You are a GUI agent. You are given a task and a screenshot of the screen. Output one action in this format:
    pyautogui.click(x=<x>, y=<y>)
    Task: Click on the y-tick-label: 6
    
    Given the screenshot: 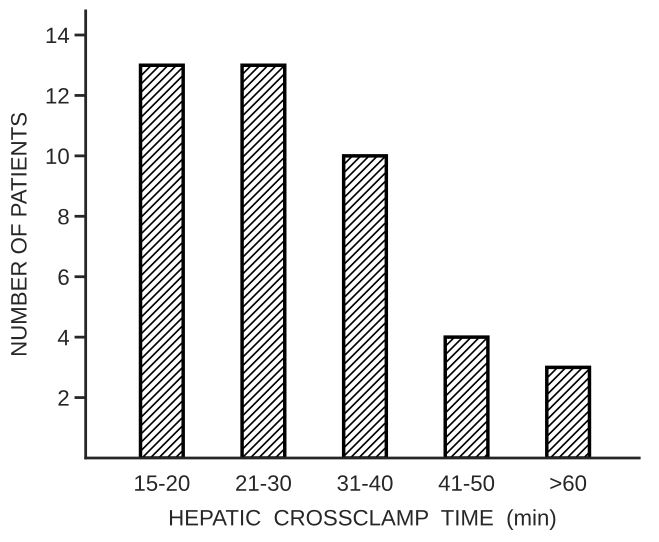 What is the action you would take?
    pyautogui.click(x=63, y=277)
    